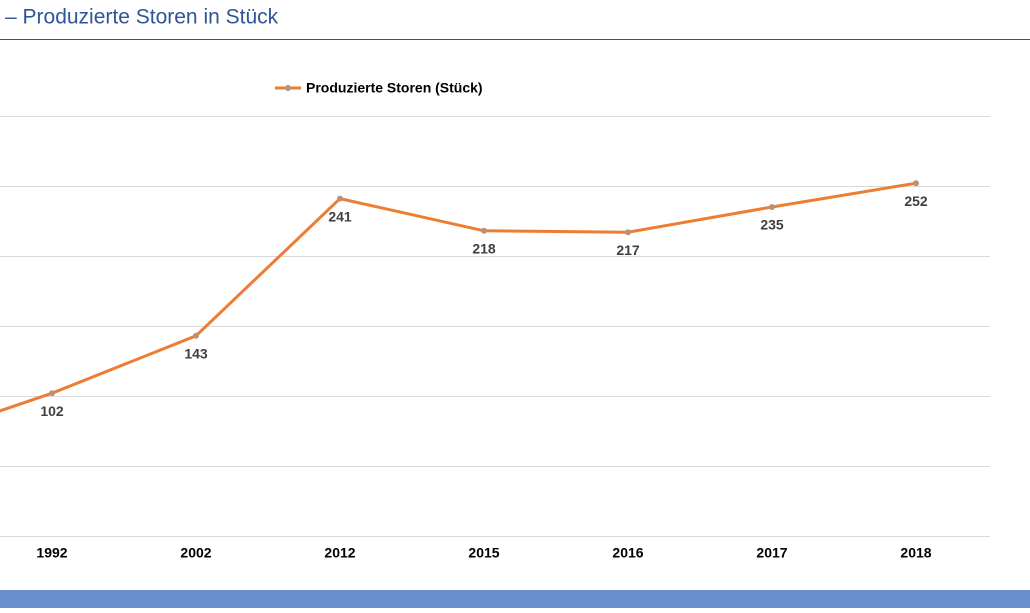 This screenshot has width=1030, height=613. What do you see at coordinates (195, 553) in the screenshot?
I see `x-tick-label: 2002` at bounding box center [195, 553].